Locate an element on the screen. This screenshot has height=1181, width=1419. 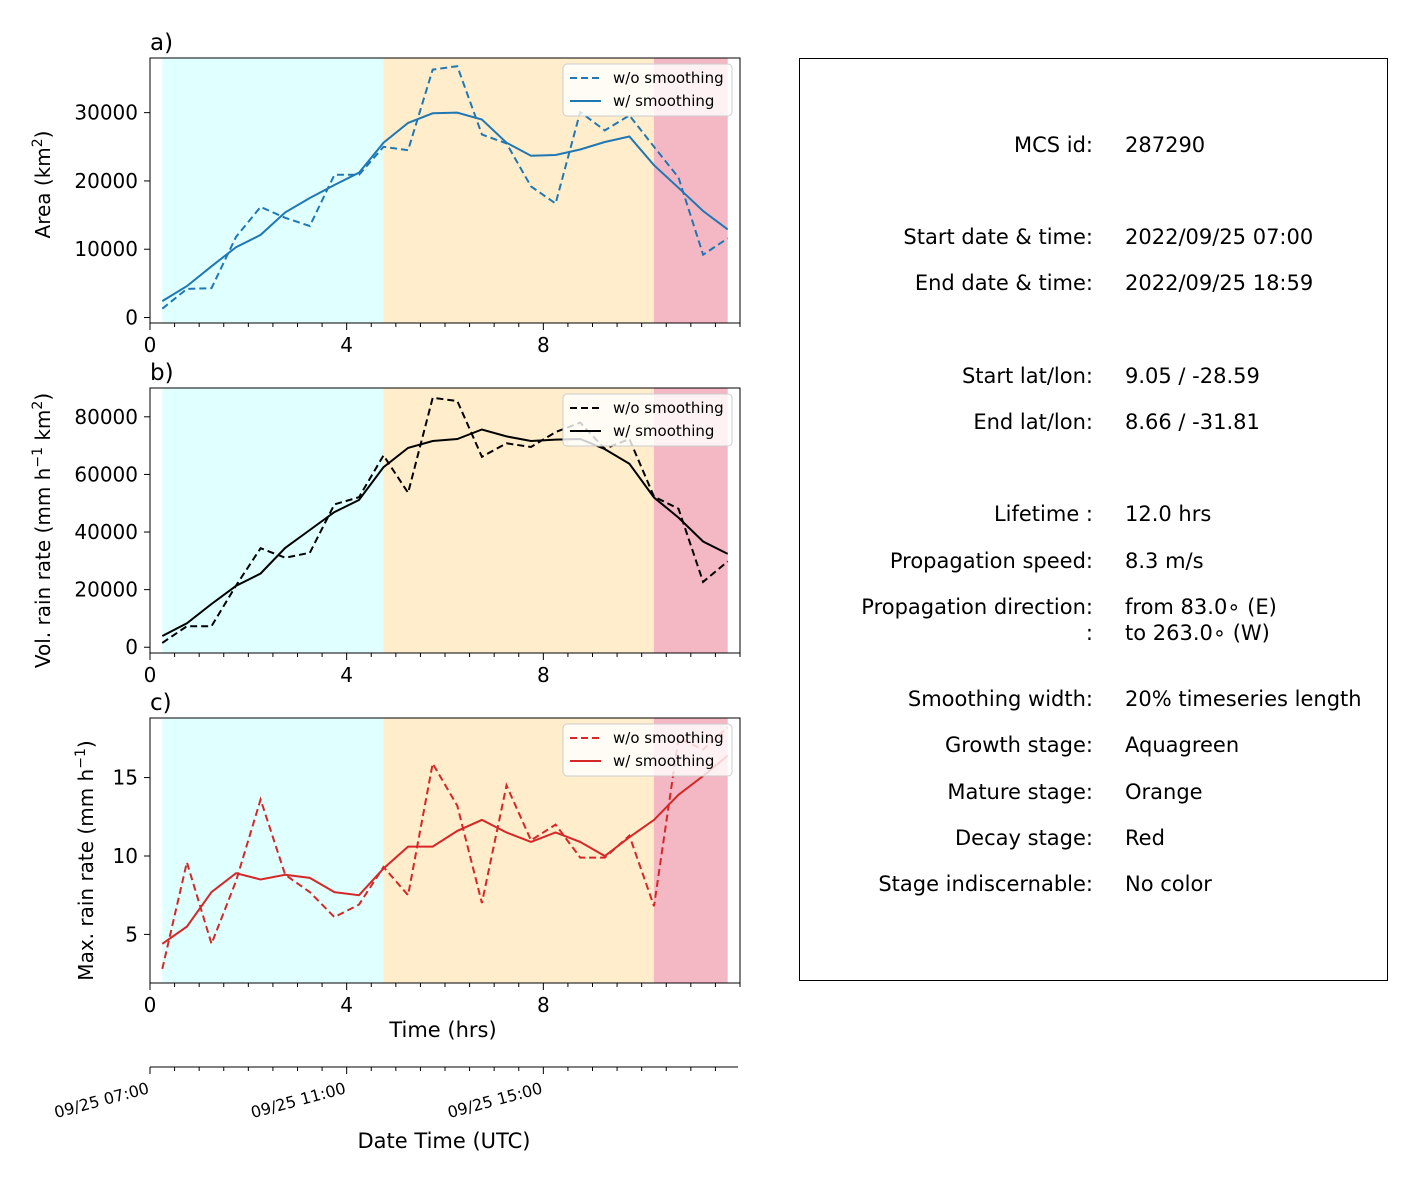
info-label: Propagation speed: is located at coordinates (991, 561).